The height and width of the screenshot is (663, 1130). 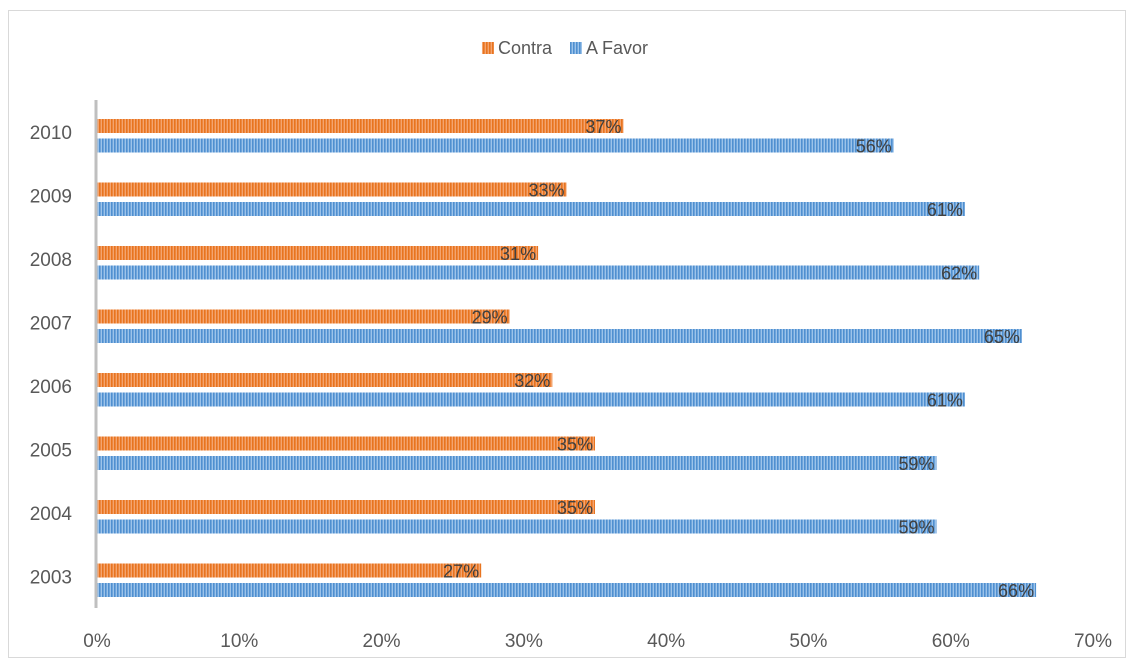 I want to click on legend: Contra A Favor, so click(x=564, y=48).